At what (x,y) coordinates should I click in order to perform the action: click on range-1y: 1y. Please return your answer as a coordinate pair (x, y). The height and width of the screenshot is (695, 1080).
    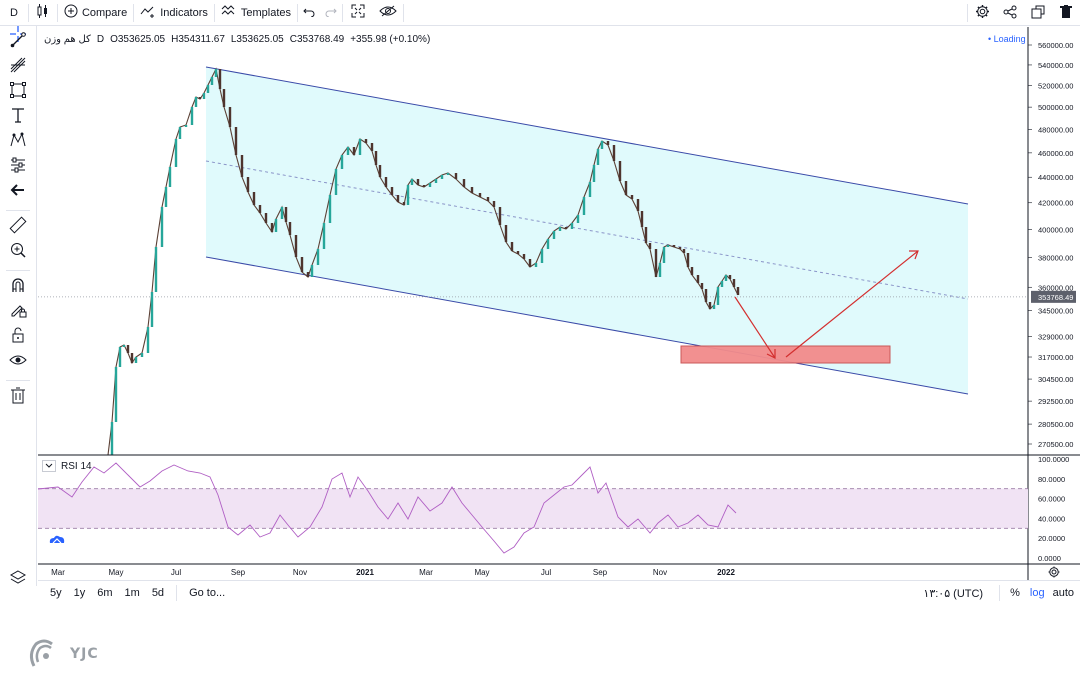
    Looking at the image, I should click on (79, 592).